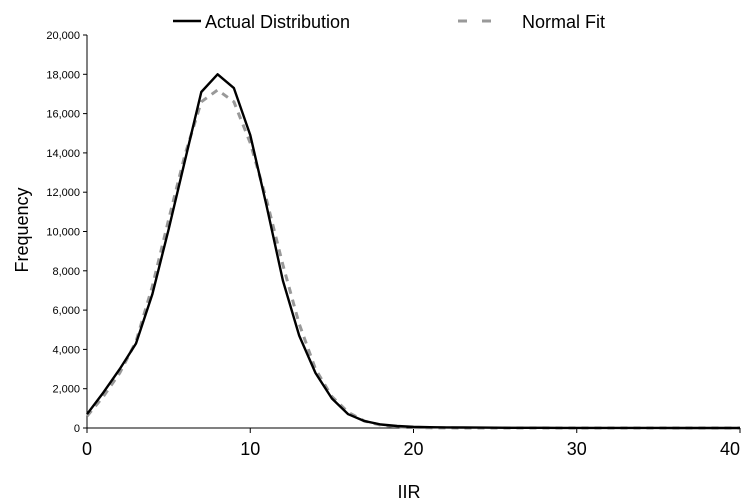 The height and width of the screenshot is (500, 754). Describe the element at coordinates (77, 429) in the screenshot. I see `y-tick-label: 0` at that location.